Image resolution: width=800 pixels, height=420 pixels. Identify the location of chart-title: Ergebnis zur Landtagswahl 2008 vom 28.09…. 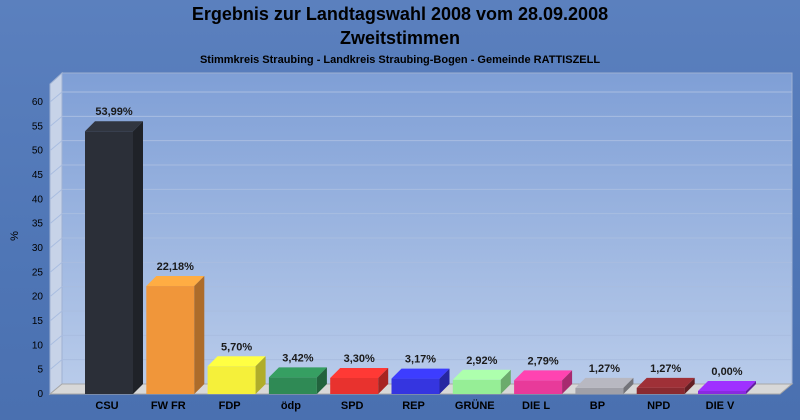
(400, 14).